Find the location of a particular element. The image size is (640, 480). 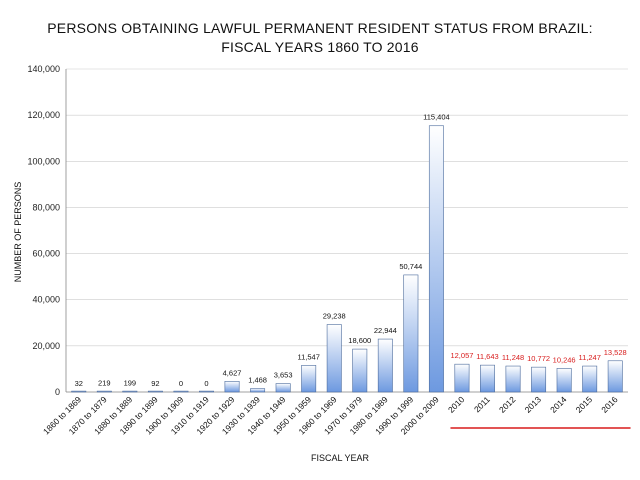

y-tick-label: 20,000 is located at coordinates (46, 346).